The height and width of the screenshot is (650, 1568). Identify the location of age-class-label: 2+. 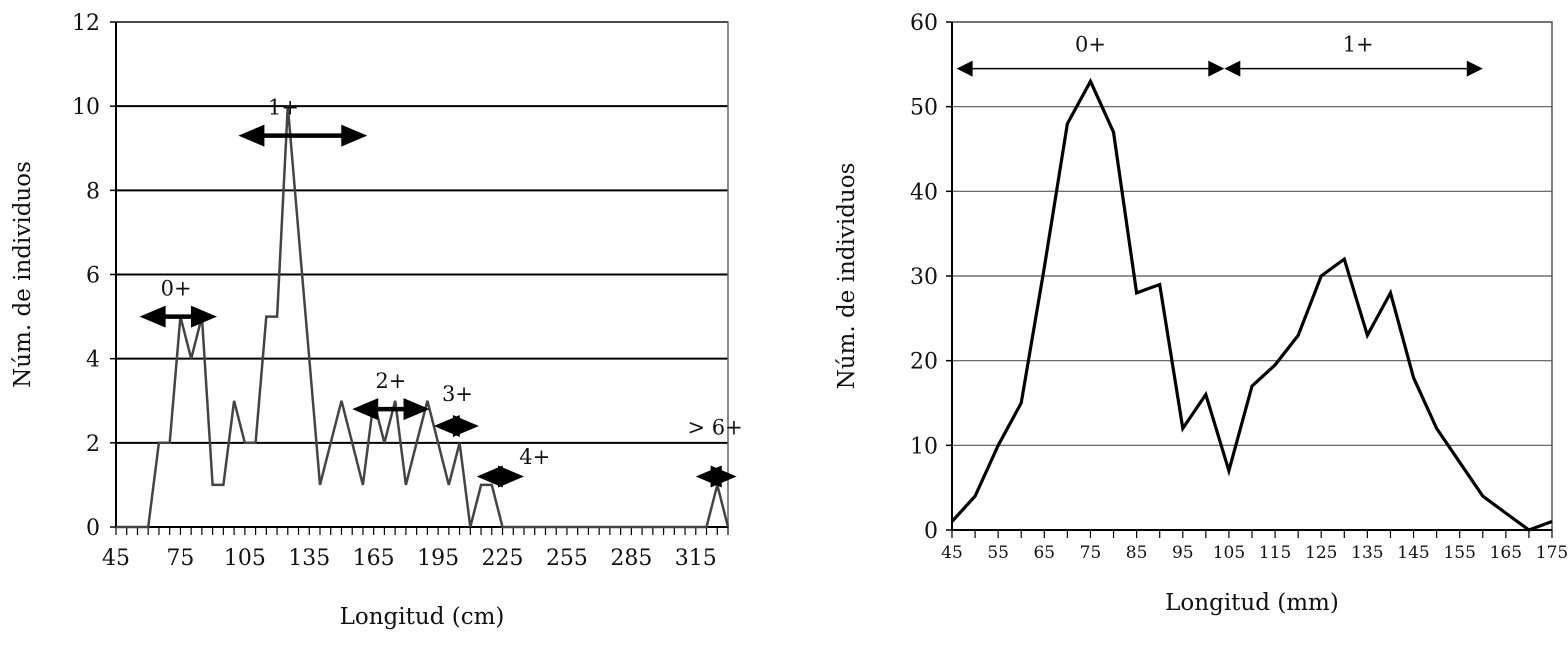
(390, 381).